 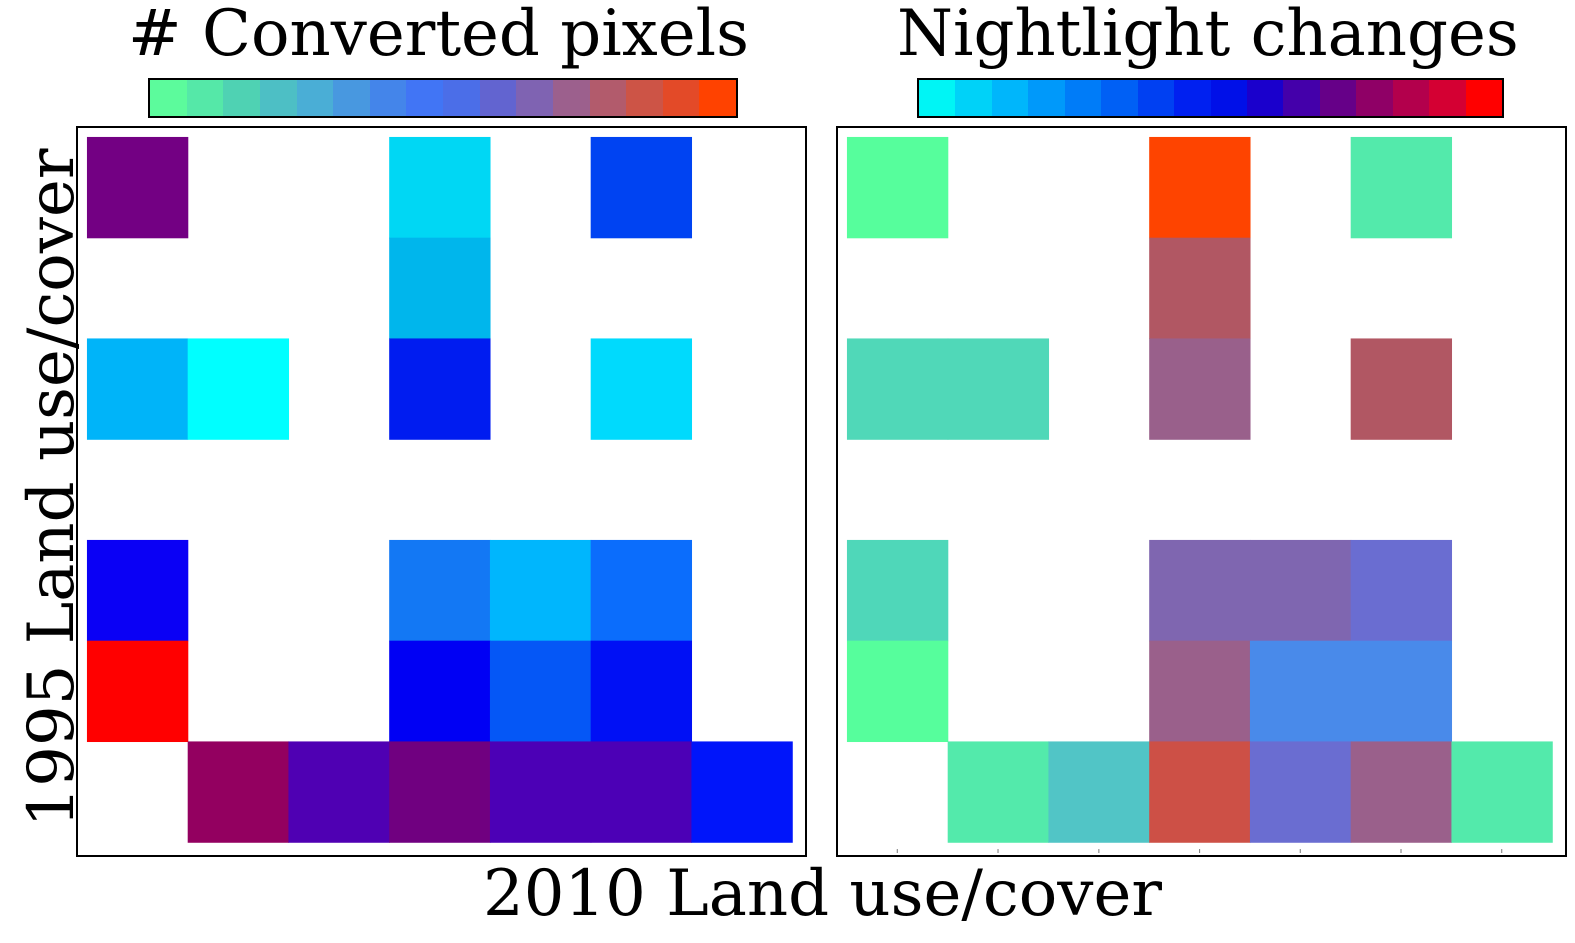 What do you see at coordinates (1208, 35) in the screenshot?
I see `chart-title-nightlight-changes: Nightlight changes` at bounding box center [1208, 35].